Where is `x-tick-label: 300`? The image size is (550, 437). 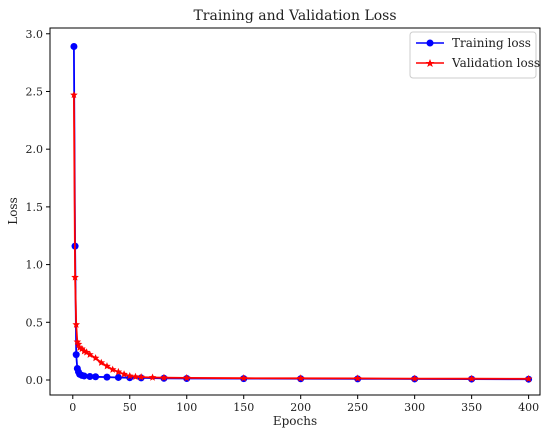
x-tick-label: 300 is located at coordinates (414, 407).